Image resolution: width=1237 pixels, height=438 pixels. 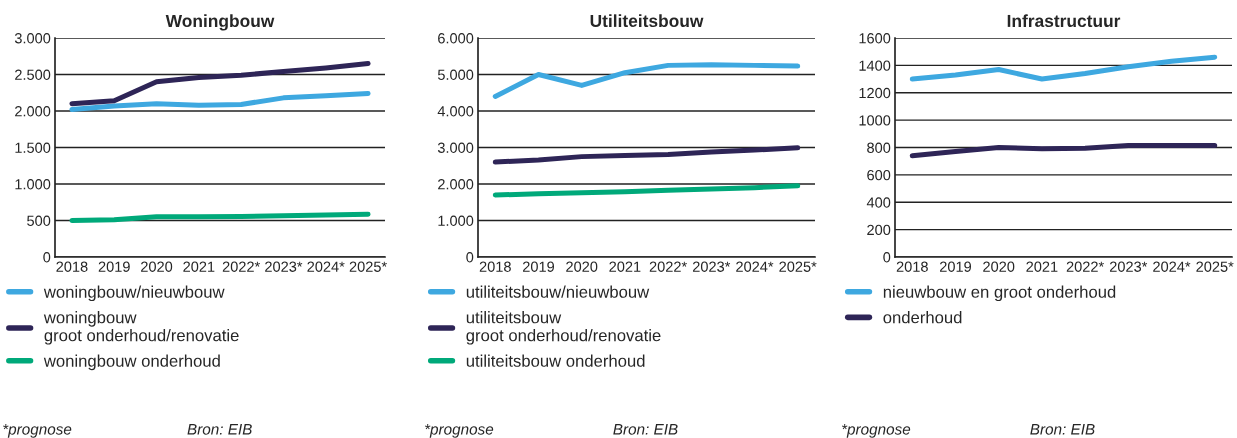 I want to click on legend-label: woningbouw onderhoud, so click(x=131, y=362).